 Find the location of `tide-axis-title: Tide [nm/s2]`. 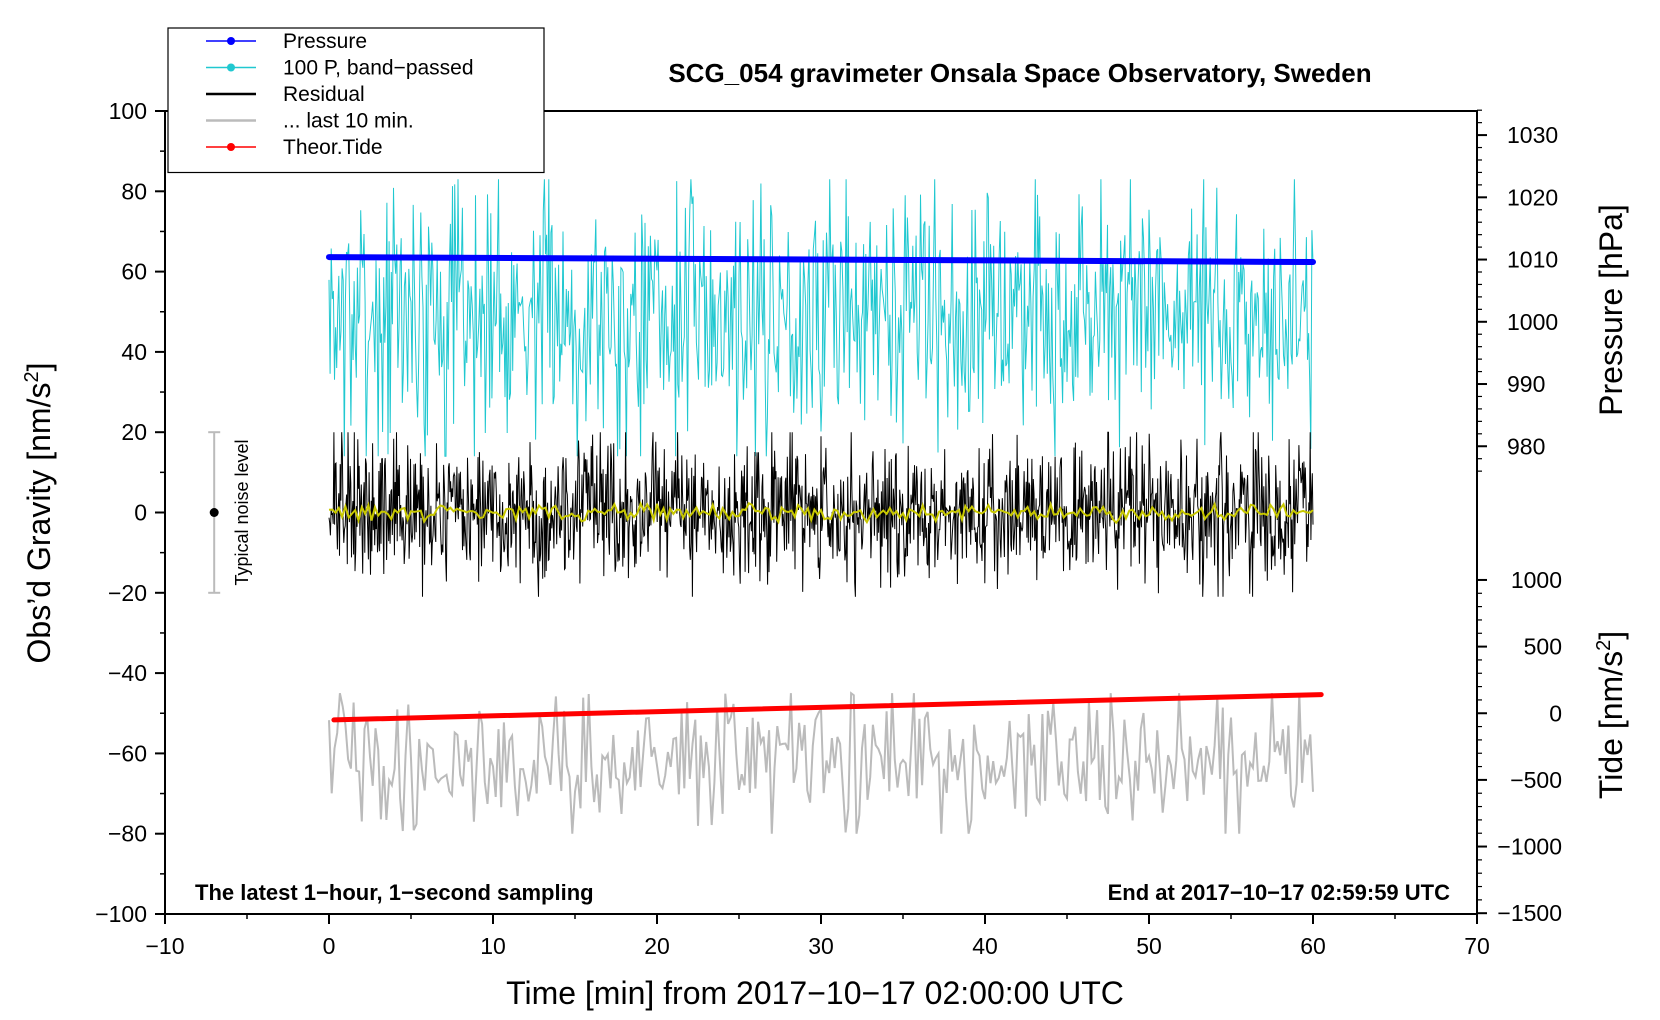

tide-axis-title: Tide [nm/s2] is located at coordinates (1611, 715).